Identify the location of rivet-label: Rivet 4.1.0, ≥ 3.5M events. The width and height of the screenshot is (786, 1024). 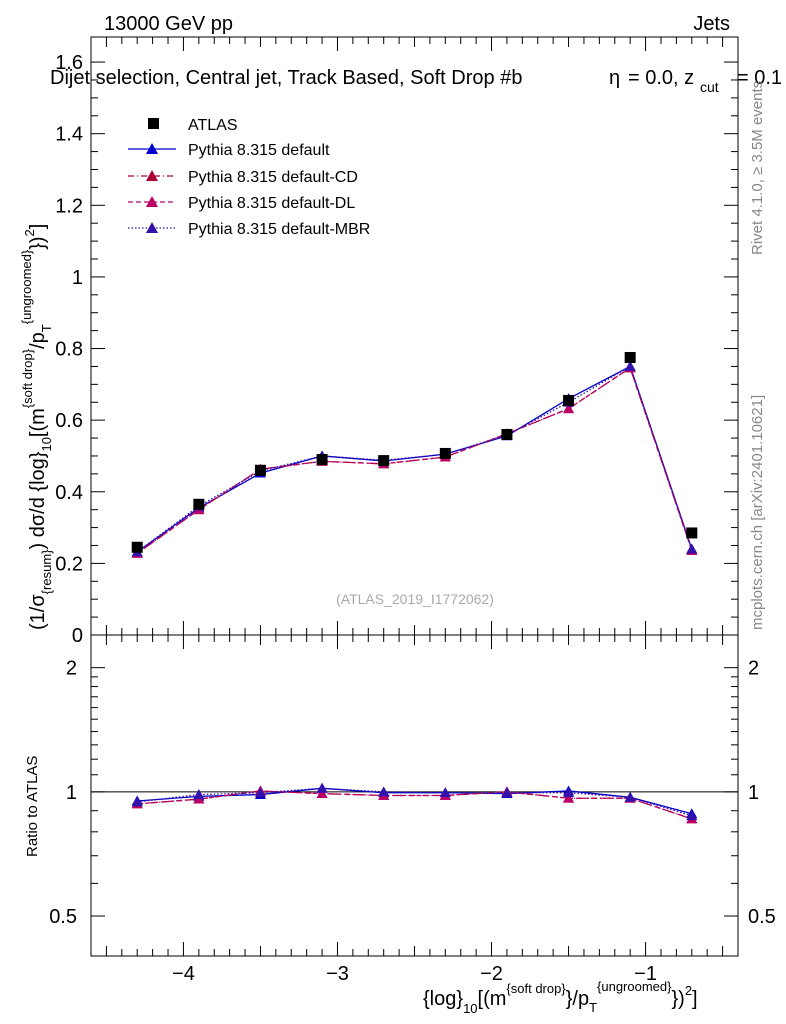
(757, 168).